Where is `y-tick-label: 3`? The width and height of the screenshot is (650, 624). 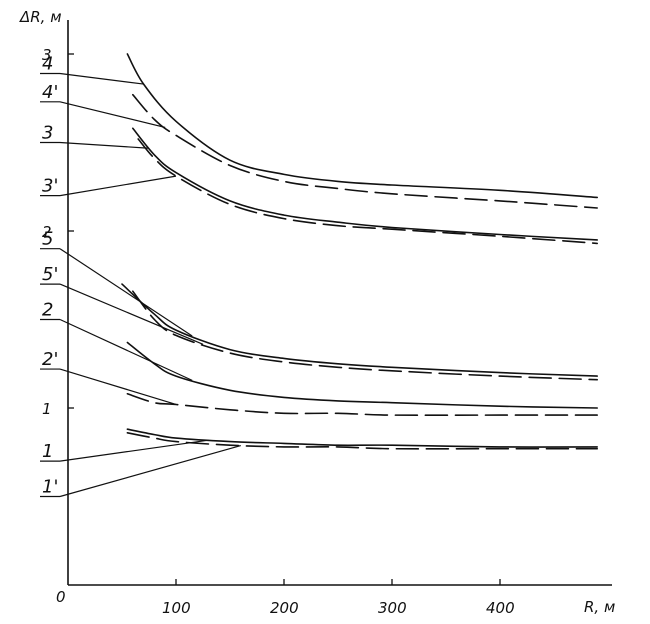 y-tick-label: 3 is located at coordinates (47, 55).